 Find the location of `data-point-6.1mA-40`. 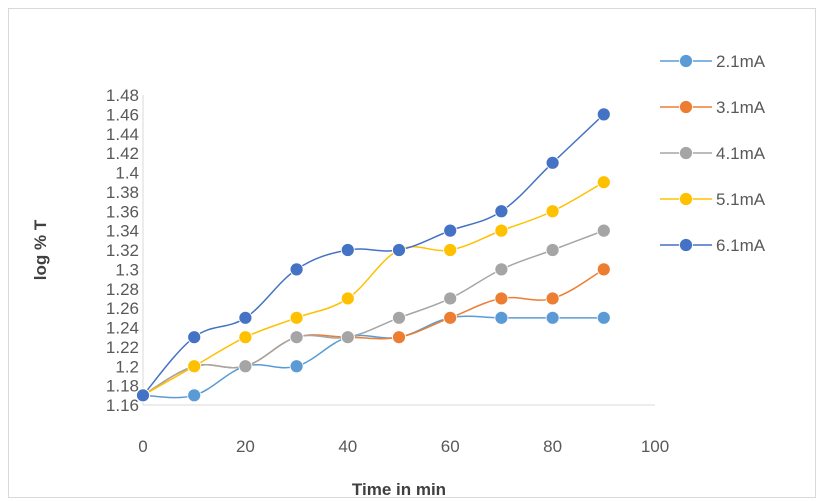

data-point-6.1mA-40 is located at coordinates (347, 250).